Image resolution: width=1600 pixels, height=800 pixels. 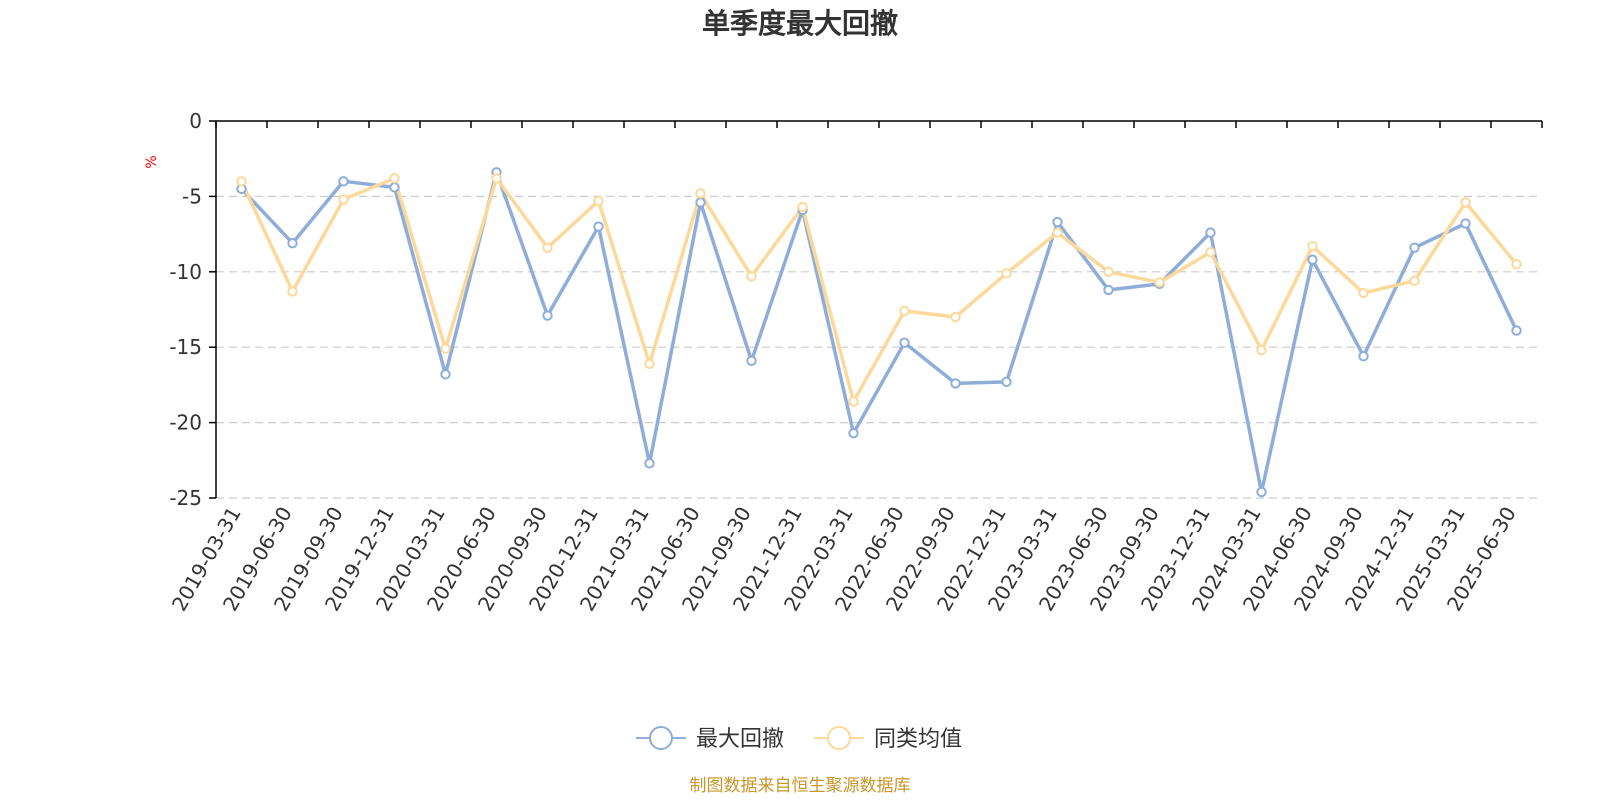 What do you see at coordinates (195, 121) in the screenshot?
I see `y-tick-label: 0` at bounding box center [195, 121].